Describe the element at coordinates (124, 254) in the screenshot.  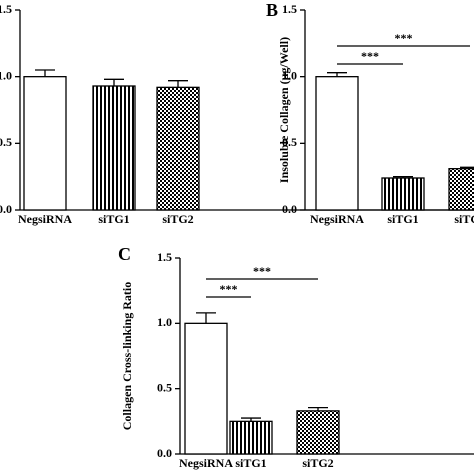
I see `panel-label: C` at that location.